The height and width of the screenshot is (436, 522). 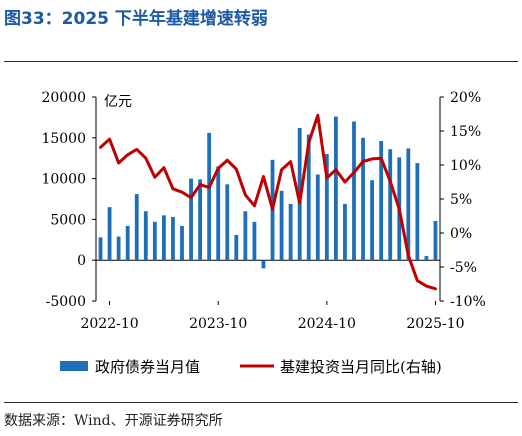 What do you see at coordinates (66, 302) in the screenshot?
I see `left-tick-label: -5000` at bounding box center [66, 302].